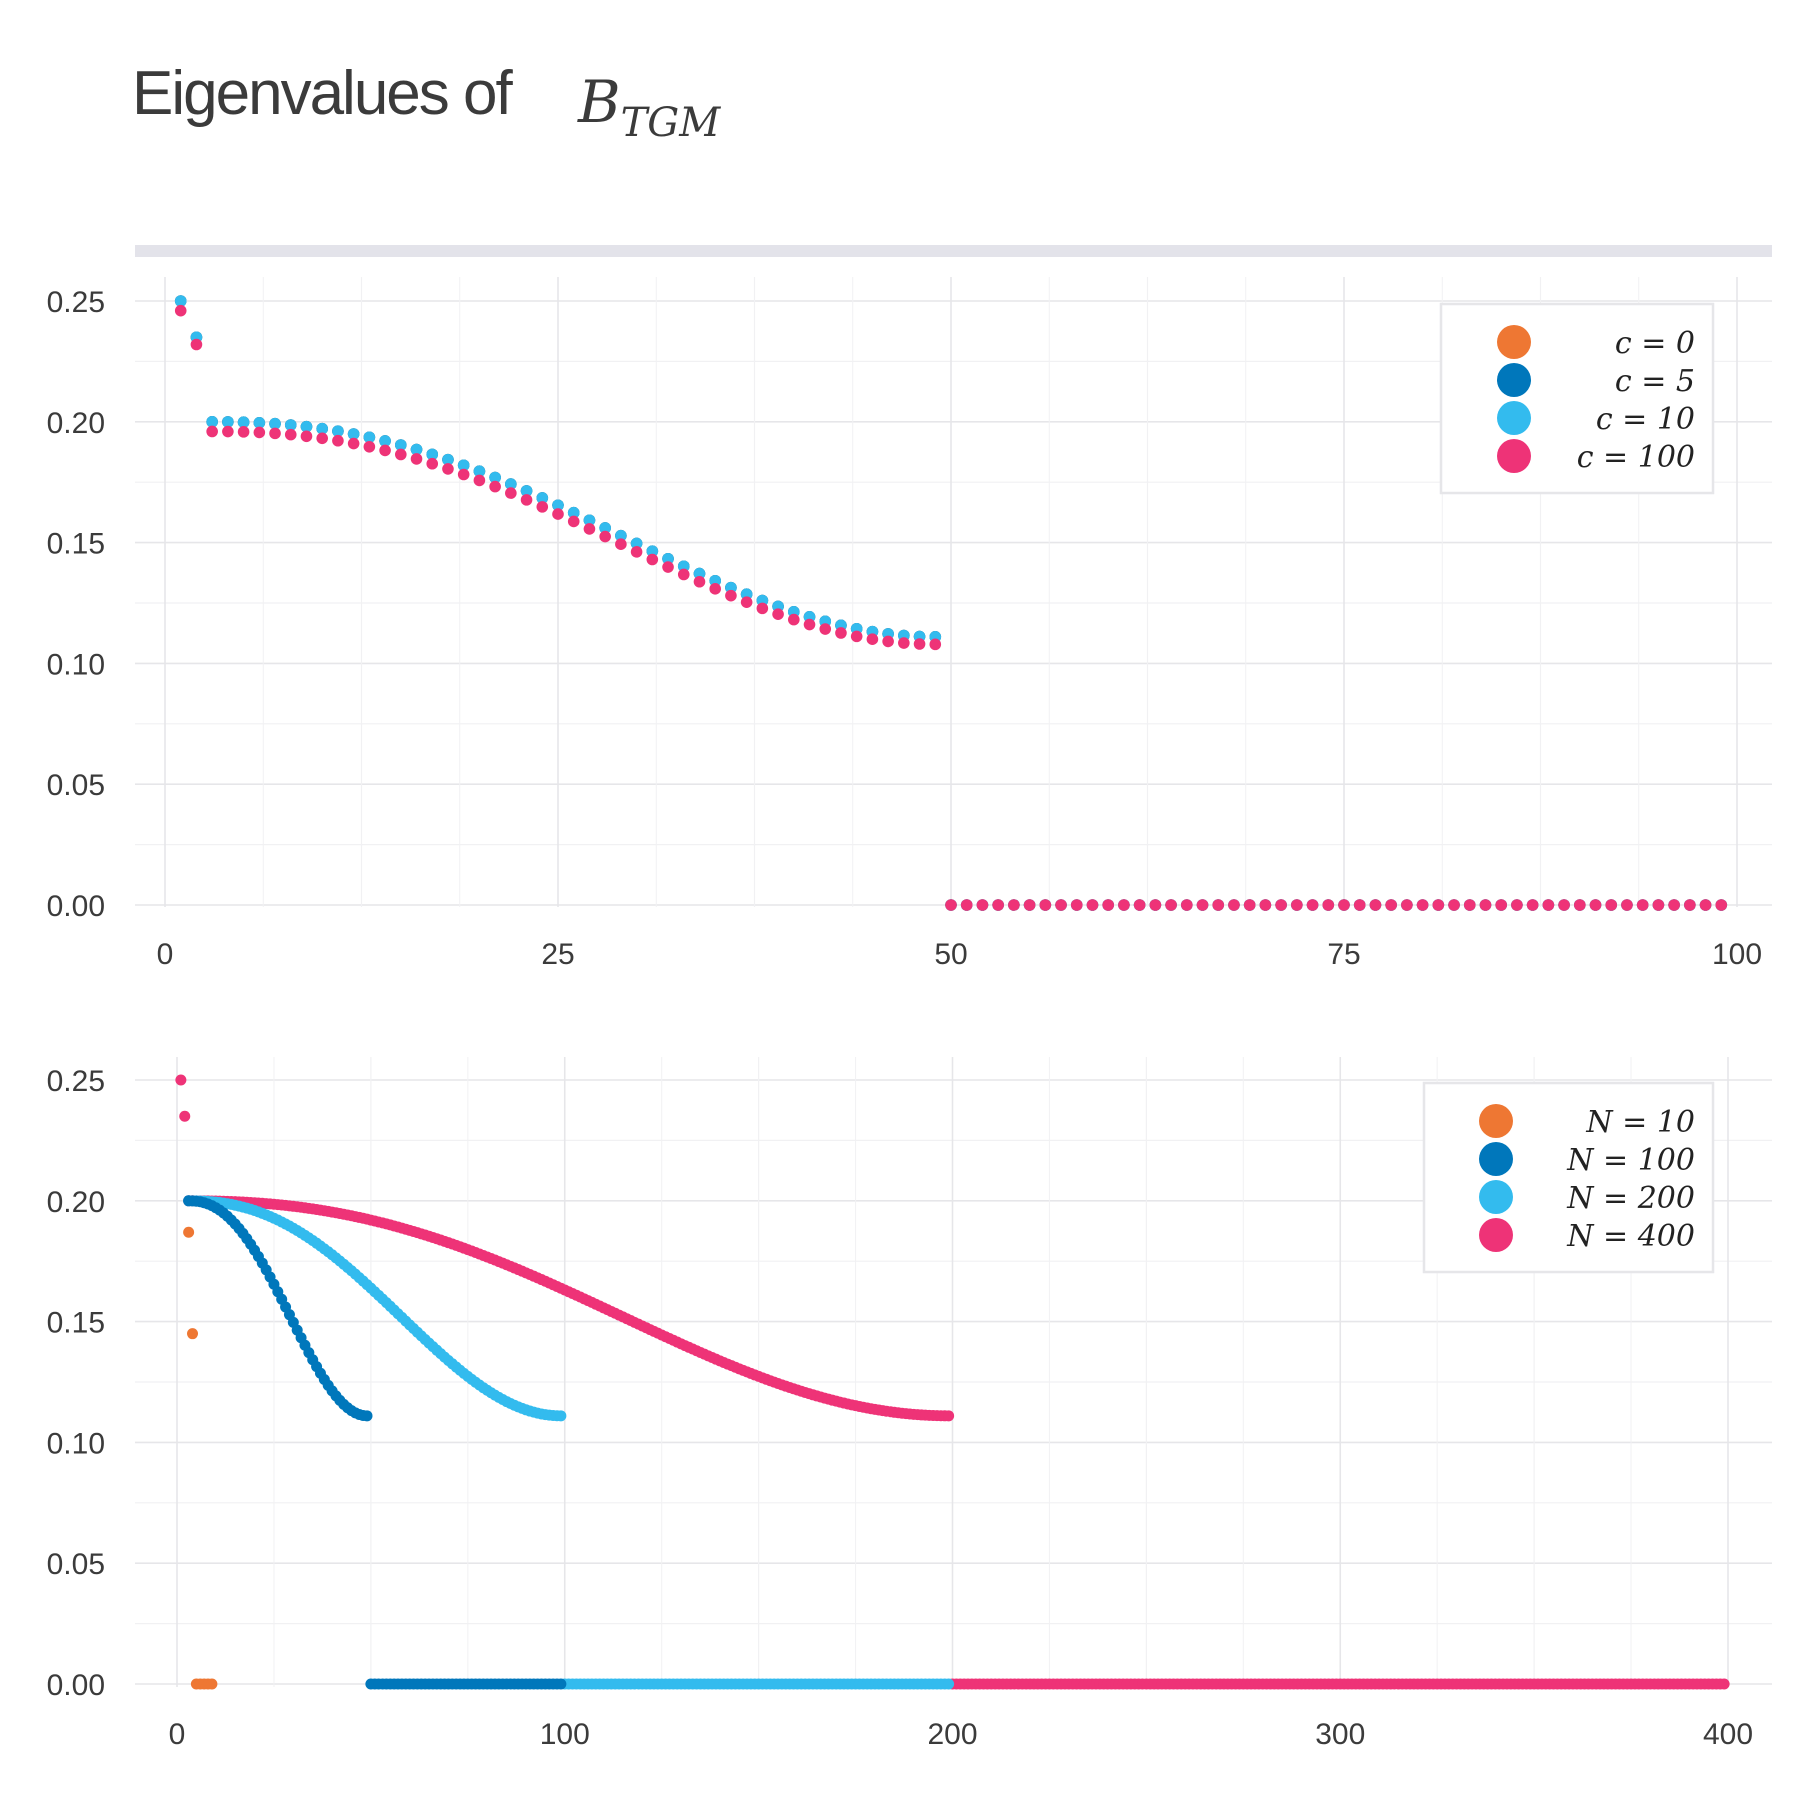 The width and height of the screenshot is (1799, 1799). Describe the element at coordinates (1577, 398) in the screenshot. I see `legend-box` at that location.